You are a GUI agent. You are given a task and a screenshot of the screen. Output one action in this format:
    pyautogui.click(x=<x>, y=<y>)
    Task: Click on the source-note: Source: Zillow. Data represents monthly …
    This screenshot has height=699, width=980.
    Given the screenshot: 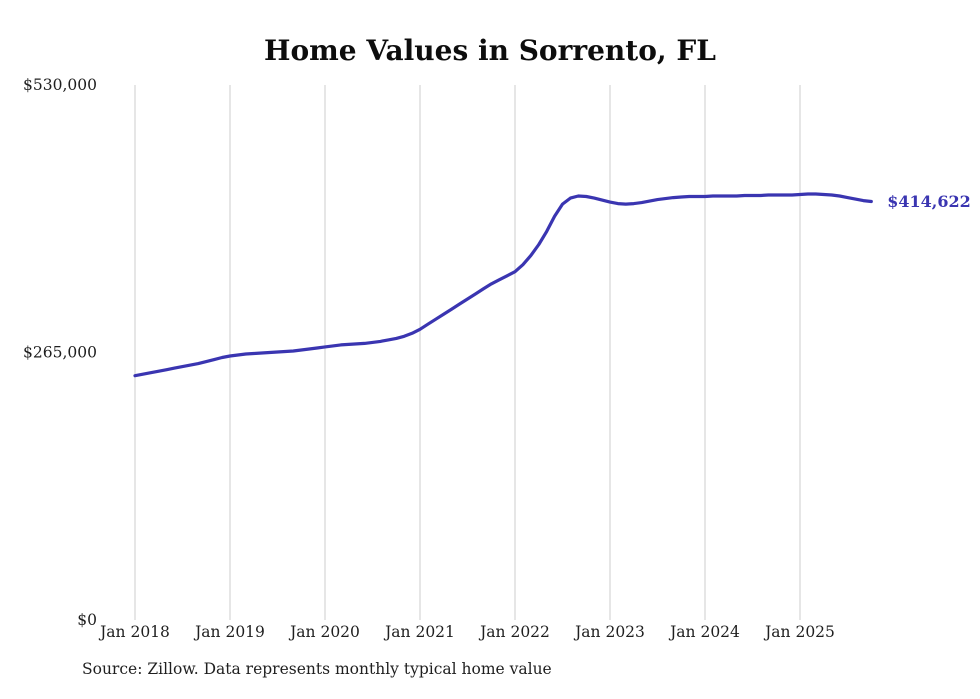 What is the action you would take?
    pyautogui.click(x=317, y=669)
    